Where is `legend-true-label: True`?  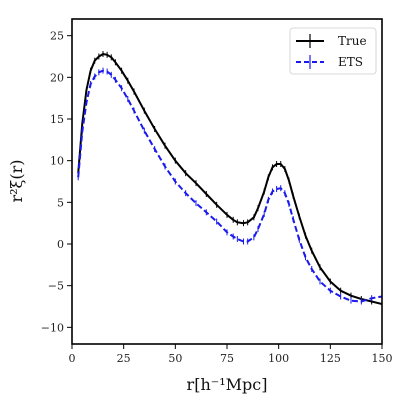
legend-true-label: True is located at coordinates (352, 41).